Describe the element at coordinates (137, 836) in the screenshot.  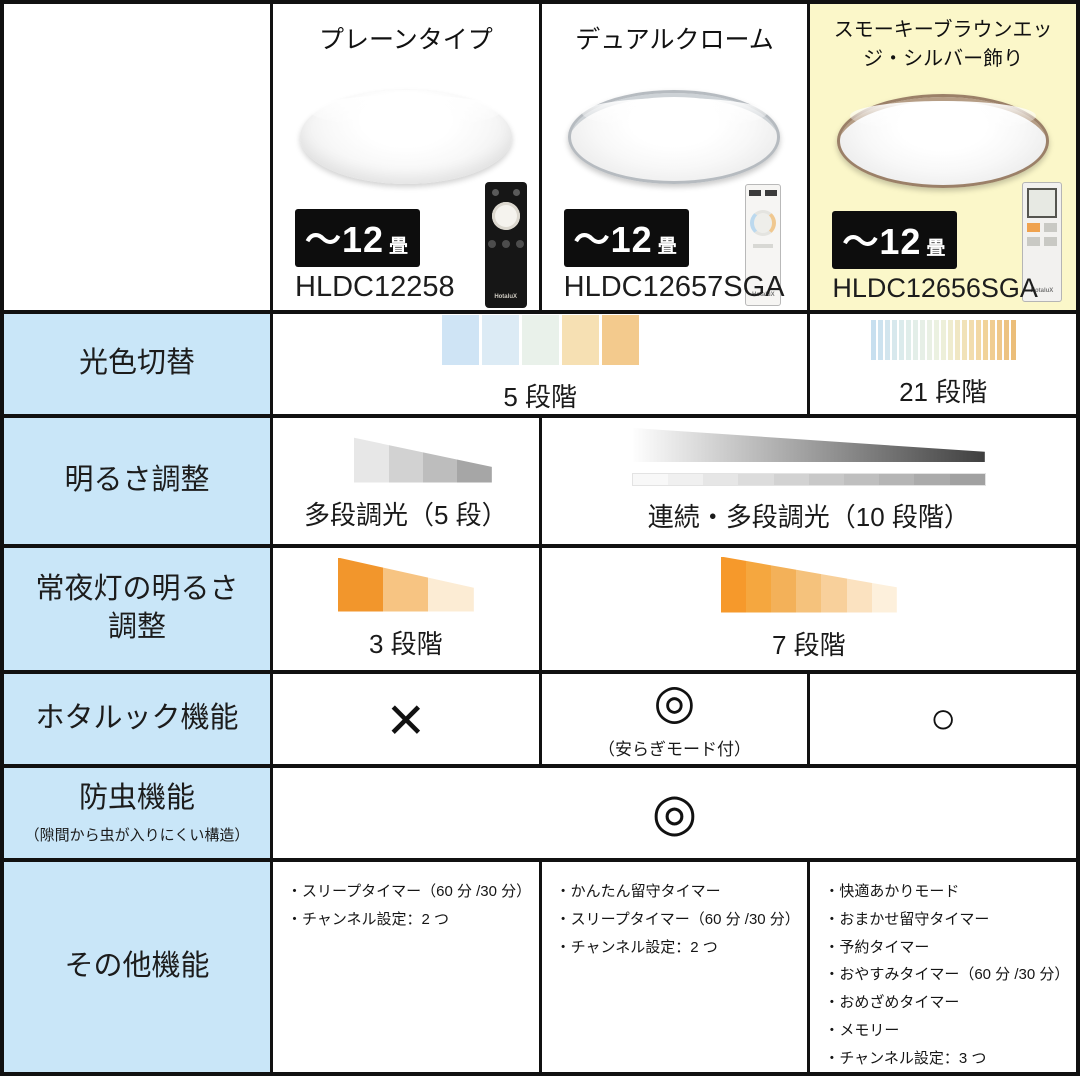
I see `insect-sublabel: （隙間から虫が入りにくい構造）` at that location.